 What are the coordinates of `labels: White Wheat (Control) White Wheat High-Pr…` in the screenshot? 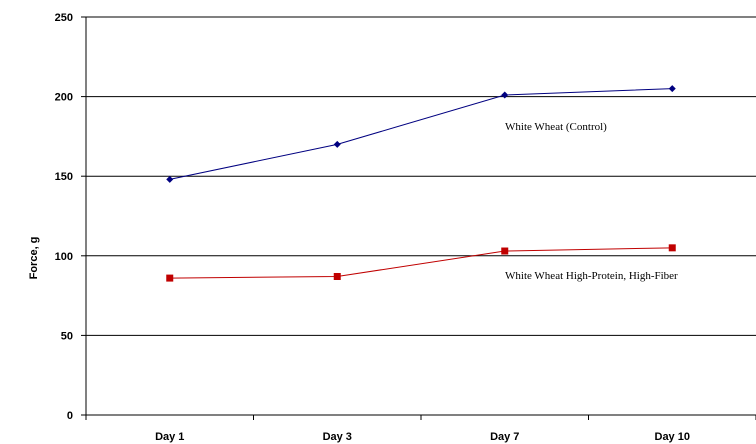 It's located at (591, 201).